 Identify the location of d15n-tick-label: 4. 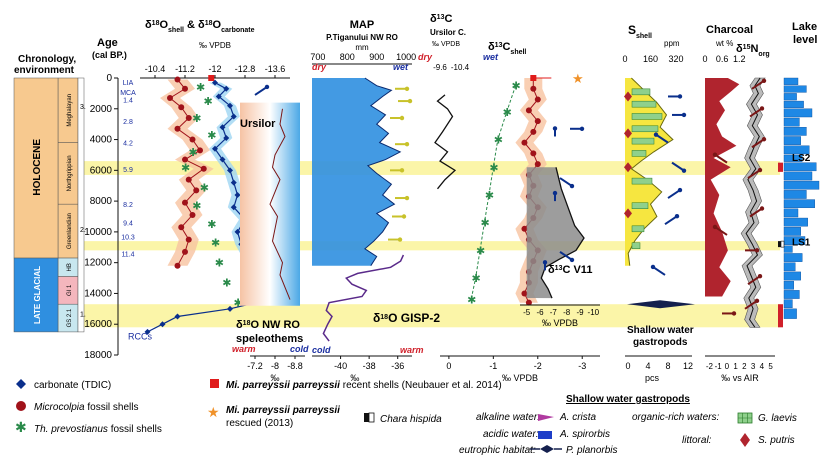
(762, 366).